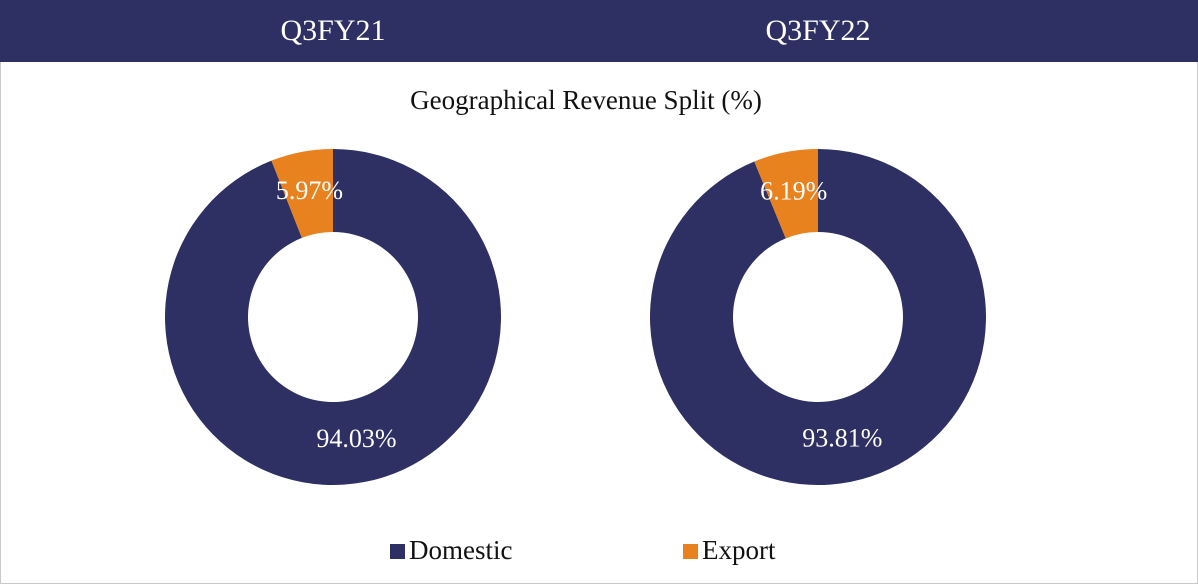  I want to click on header-band, so click(599, 31).